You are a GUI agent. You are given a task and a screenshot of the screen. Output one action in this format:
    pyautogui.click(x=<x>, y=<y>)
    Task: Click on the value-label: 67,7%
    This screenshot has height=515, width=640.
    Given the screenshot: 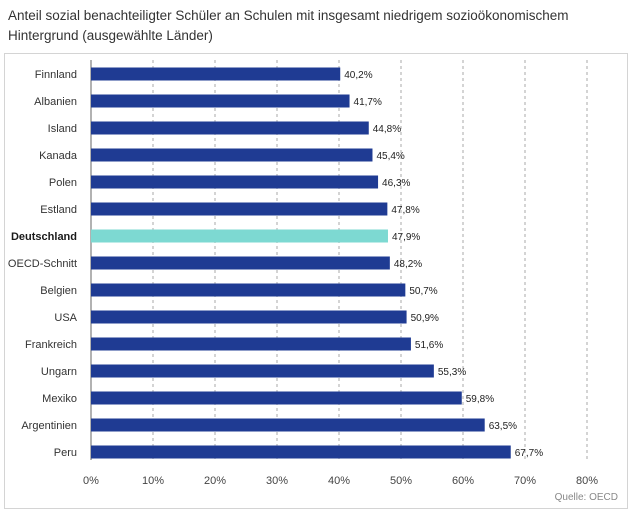 What is the action you would take?
    pyautogui.click(x=529, y=453)
    